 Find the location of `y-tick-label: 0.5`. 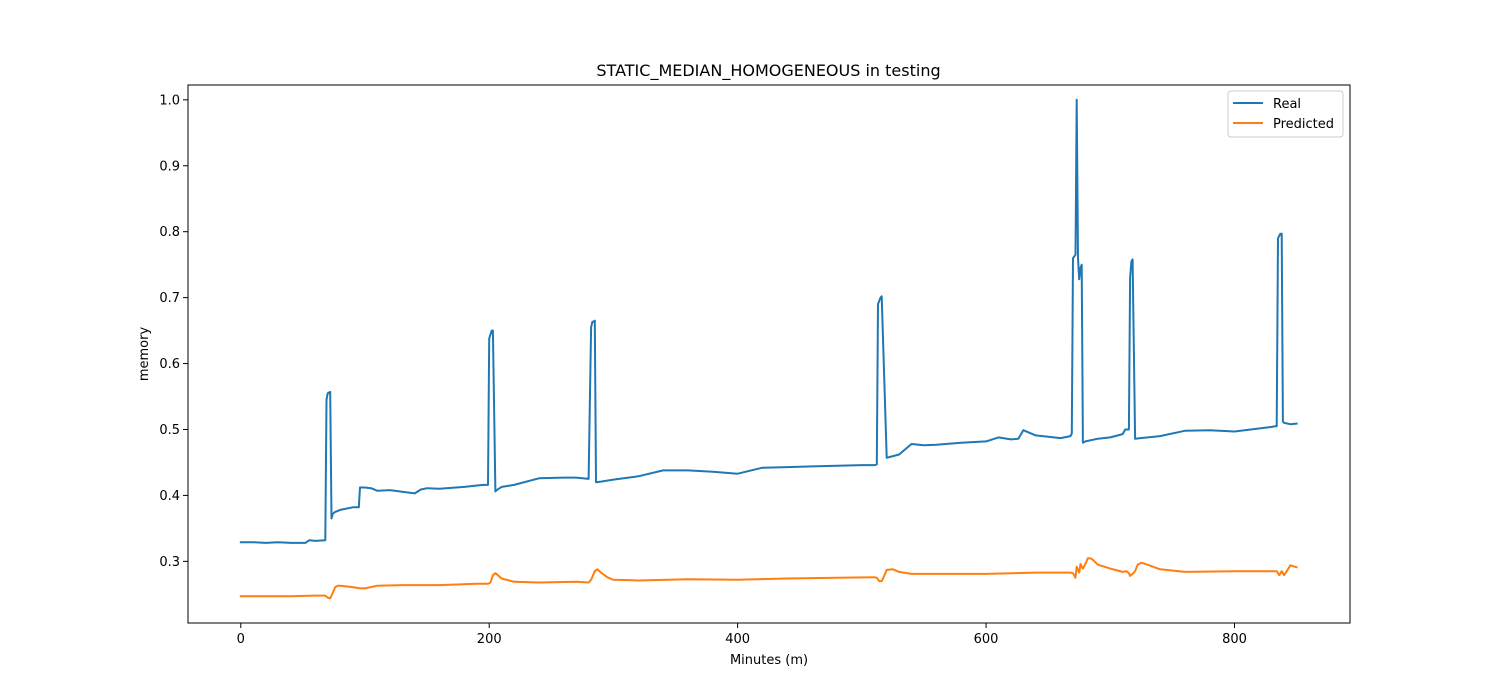

y-tick-label: 0.5 is located at coordinates (169, 430).